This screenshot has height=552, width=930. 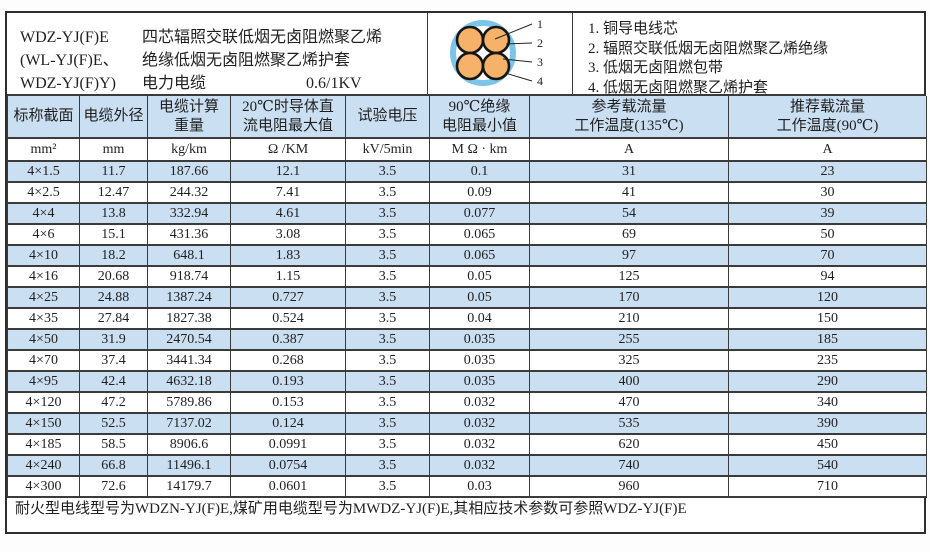 I want to click on description-line: 电力电缆 0.6/1KV, so click(x=284, y=83).